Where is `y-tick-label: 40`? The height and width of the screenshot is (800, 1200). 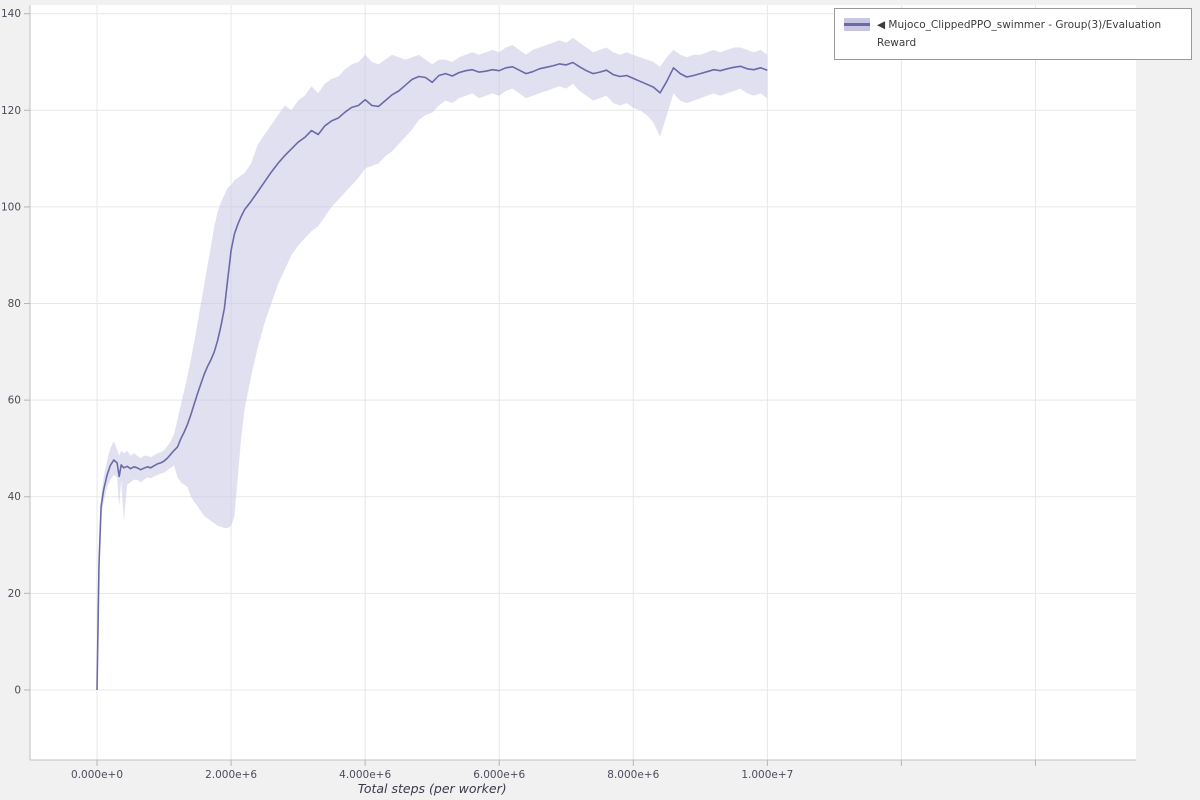
y-tick-label: 40 is located at coordinates (14, 497).